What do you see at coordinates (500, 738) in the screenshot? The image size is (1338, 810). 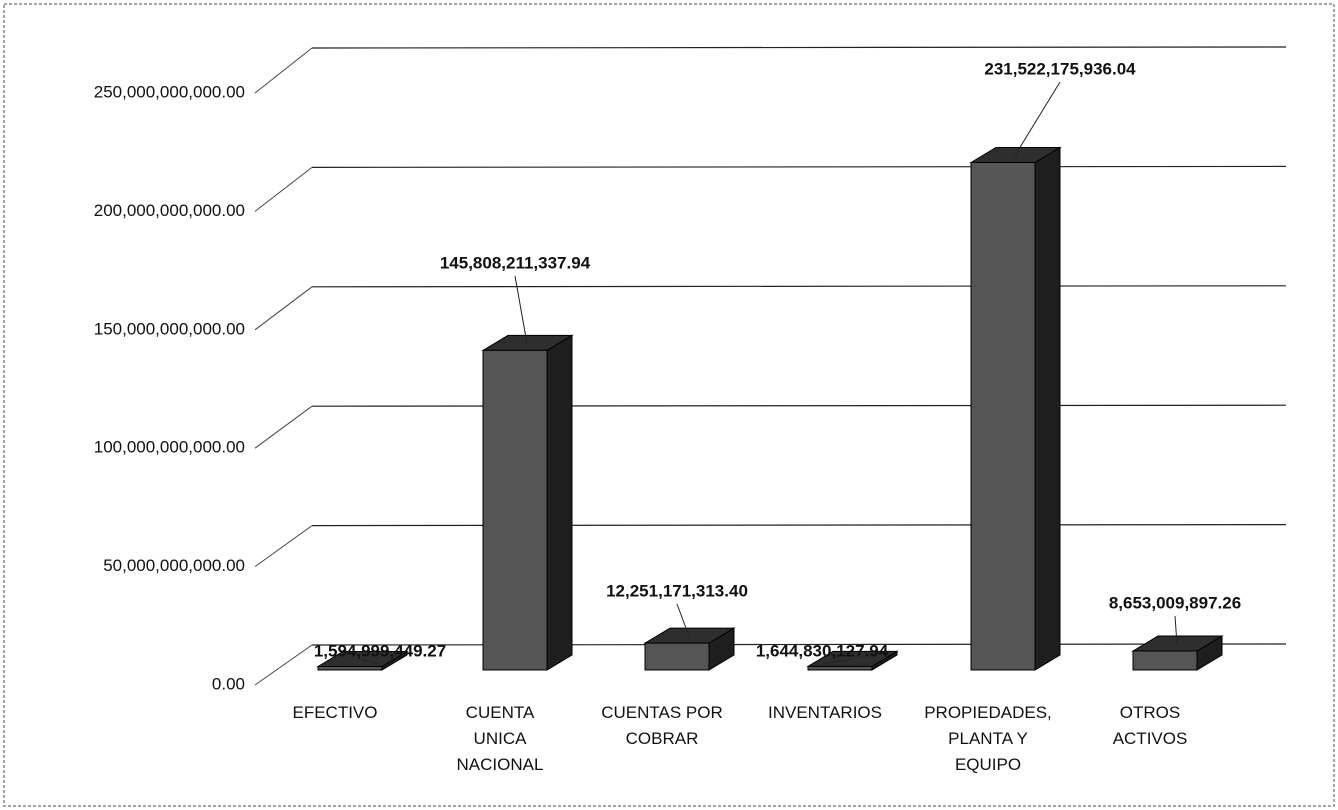 I see `x-tick-label: CUENTA UNICA NACIONAL` at bounding box center [500, 738].